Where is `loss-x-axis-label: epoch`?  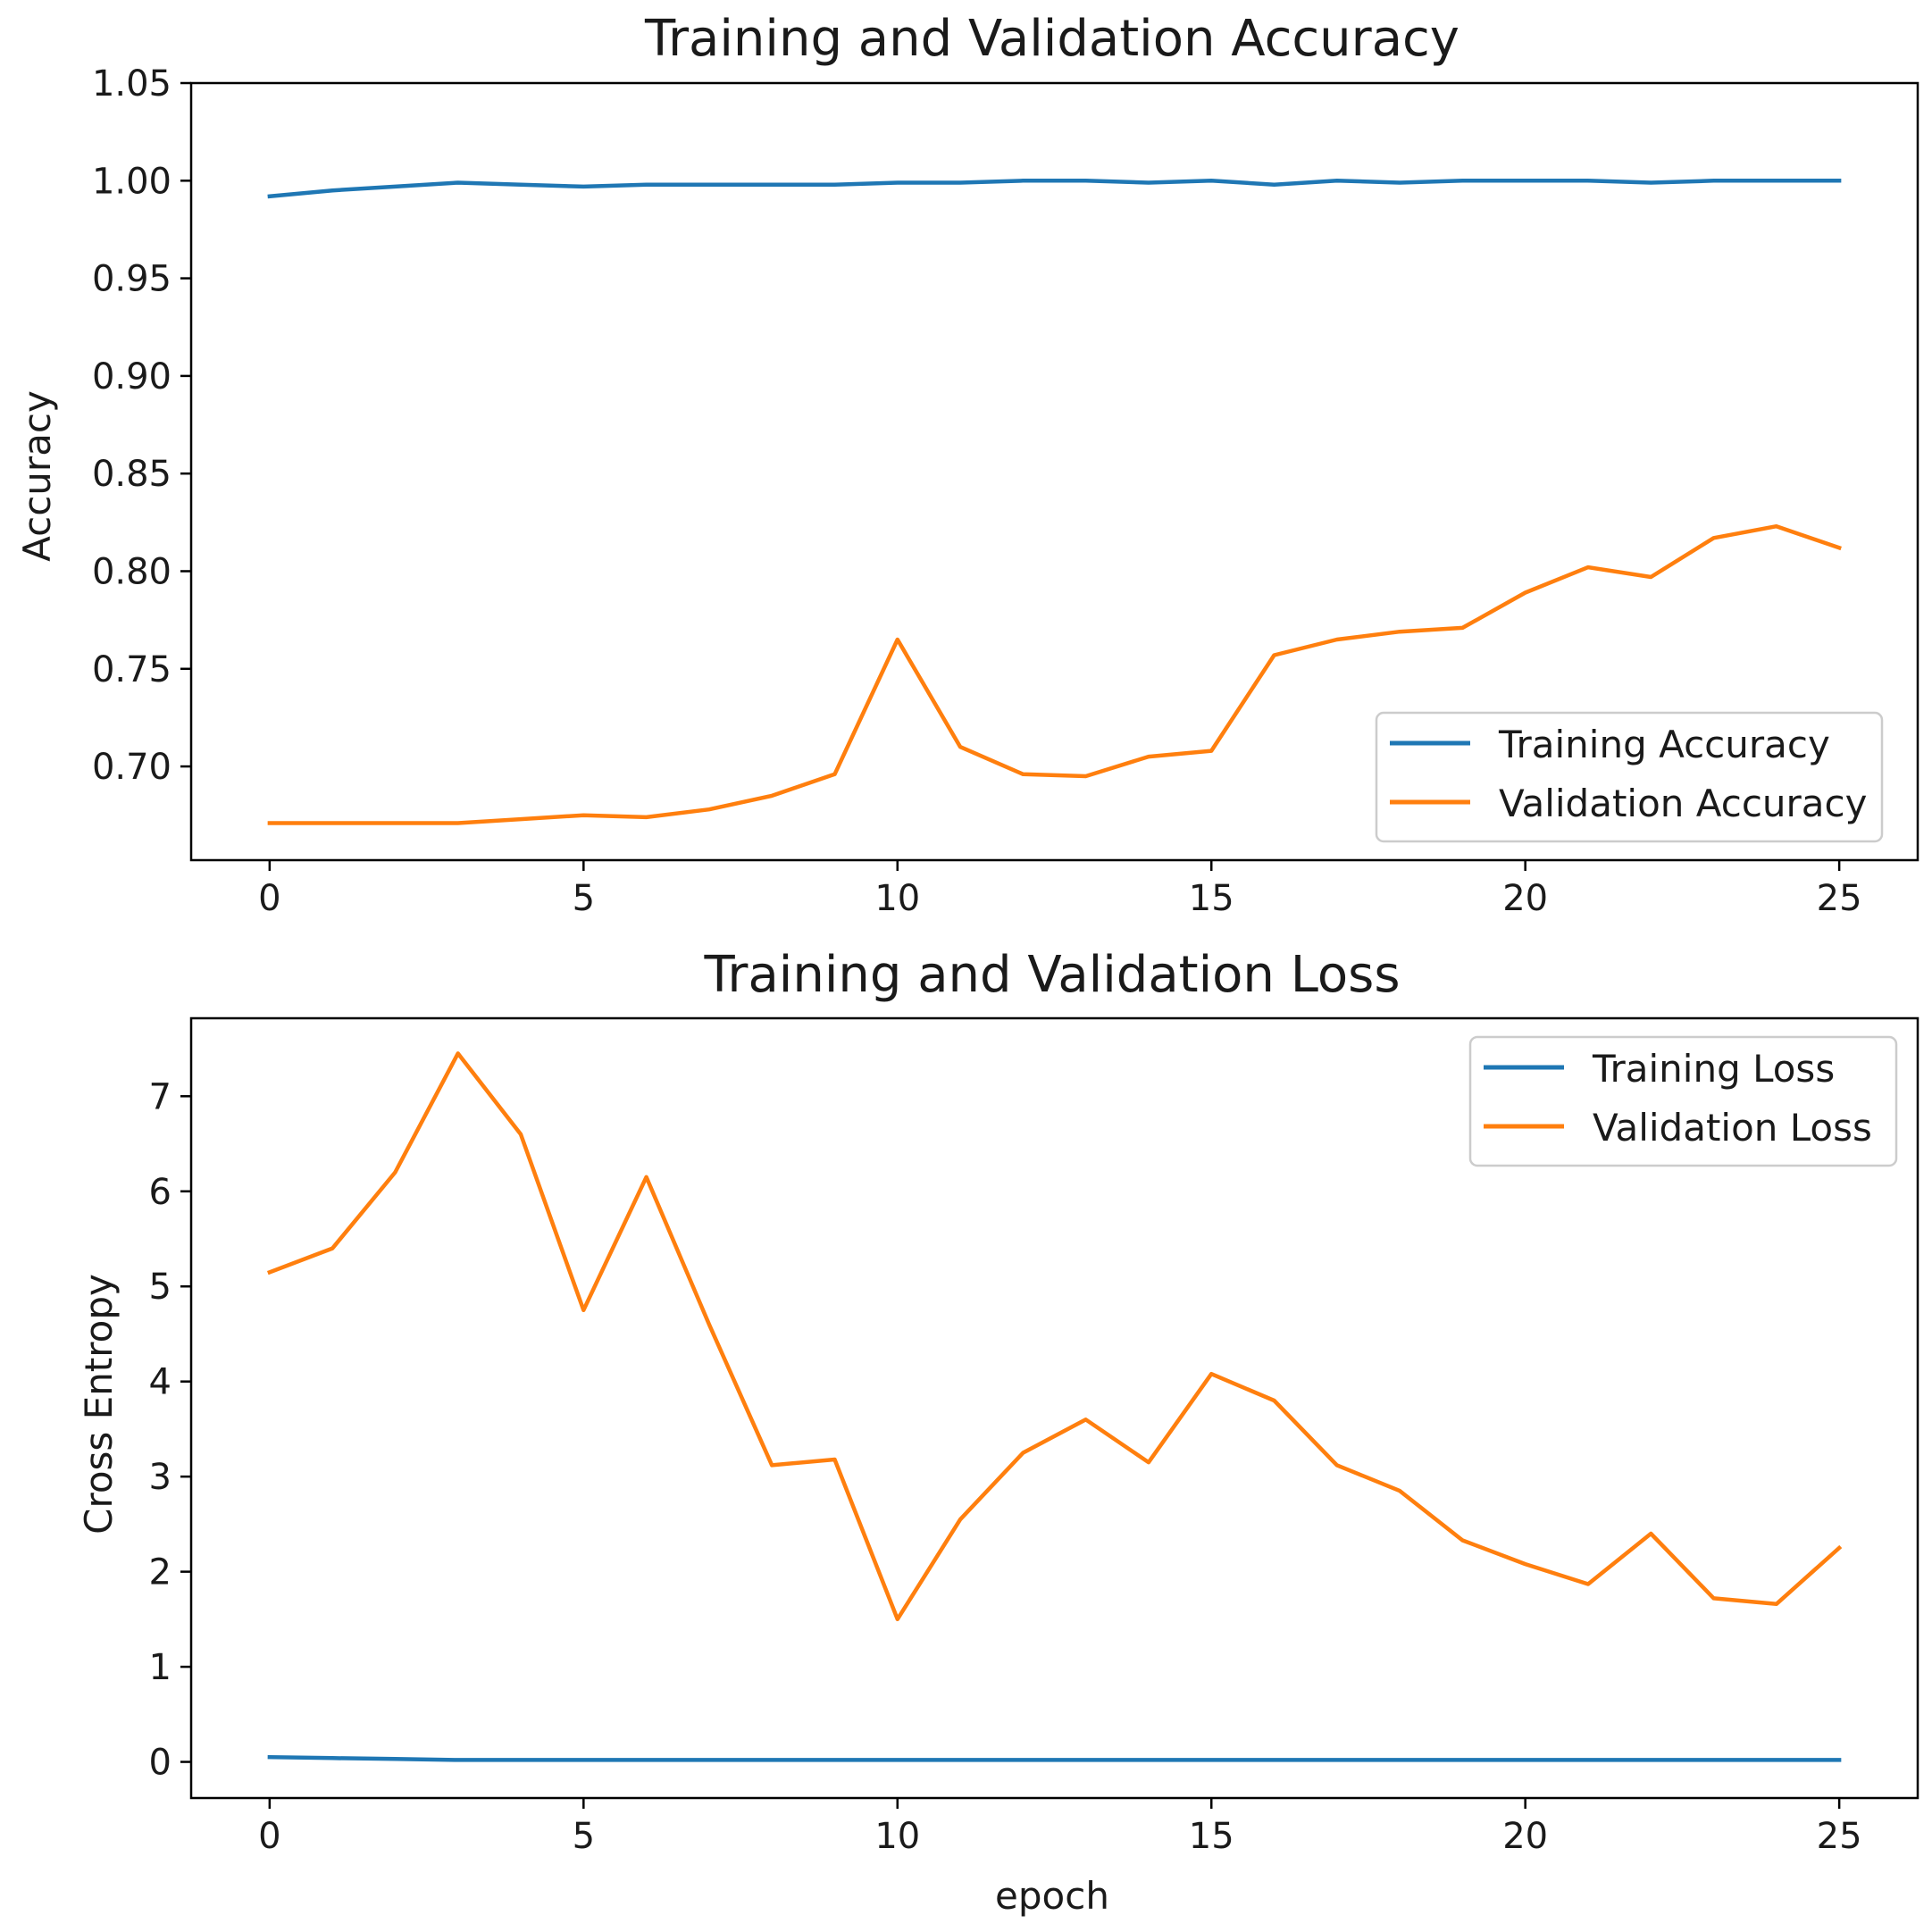
loss-x-axis-label: epoch is located at coordinates (1052, 1896).